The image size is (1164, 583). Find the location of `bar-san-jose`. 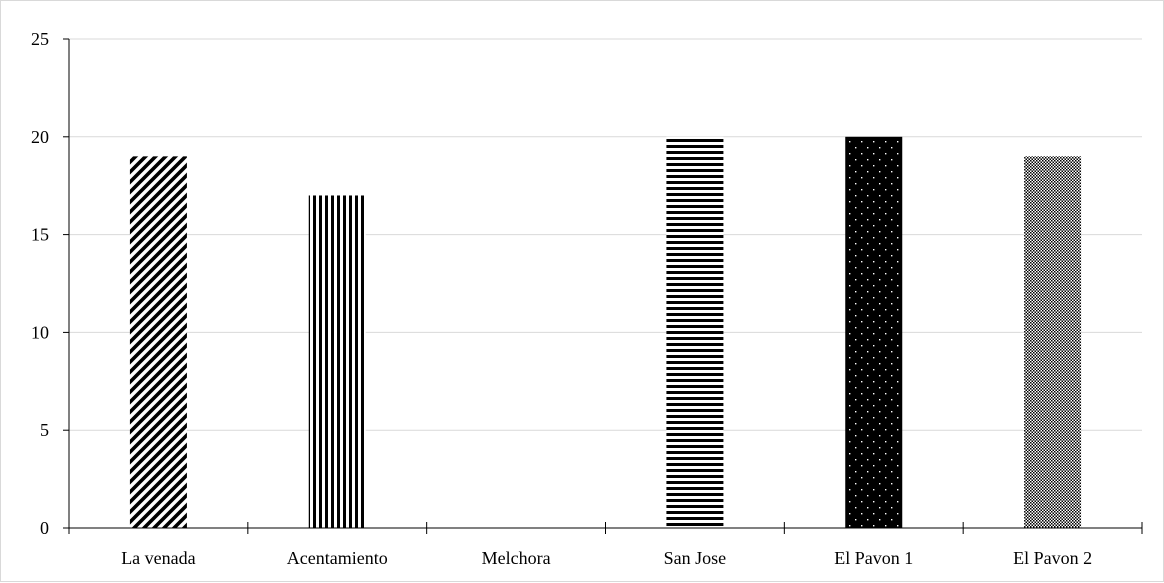

bar-san-jose is located at coordinates (695, 332).